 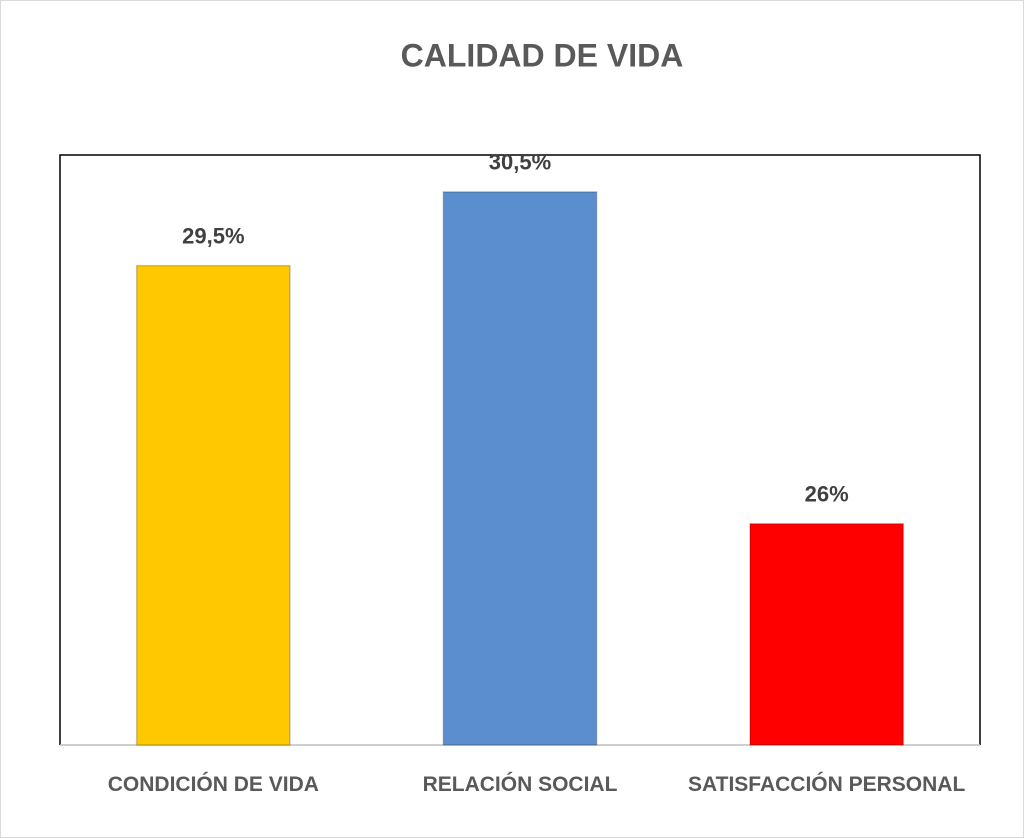 I want to click on x-tick-label: SATISFACCIÓN PERSONAL, so click(x=827, y=784).